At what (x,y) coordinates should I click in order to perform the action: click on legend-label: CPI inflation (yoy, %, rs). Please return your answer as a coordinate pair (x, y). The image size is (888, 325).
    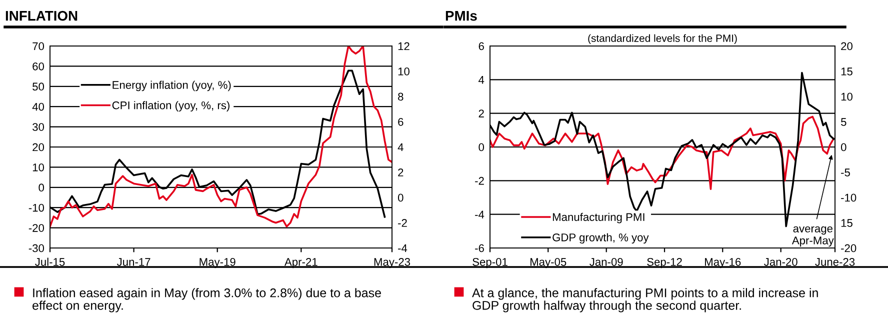
    Looking at the image, I should click on (171, 106).